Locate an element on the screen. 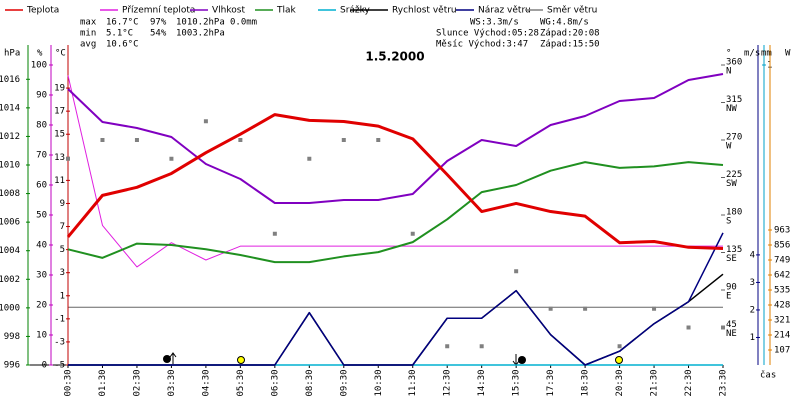  stat-value: 10.6°C is located at coordinates (122, 45).